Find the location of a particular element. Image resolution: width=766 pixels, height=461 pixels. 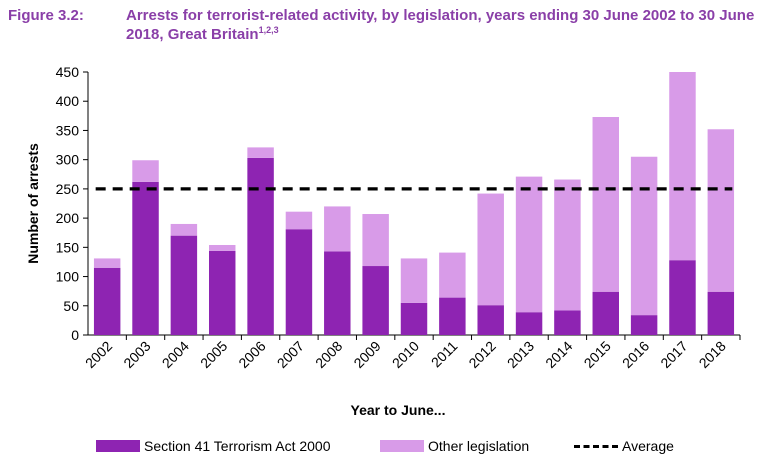

y-tick-label: 450 is located at coordinates (68, 72).